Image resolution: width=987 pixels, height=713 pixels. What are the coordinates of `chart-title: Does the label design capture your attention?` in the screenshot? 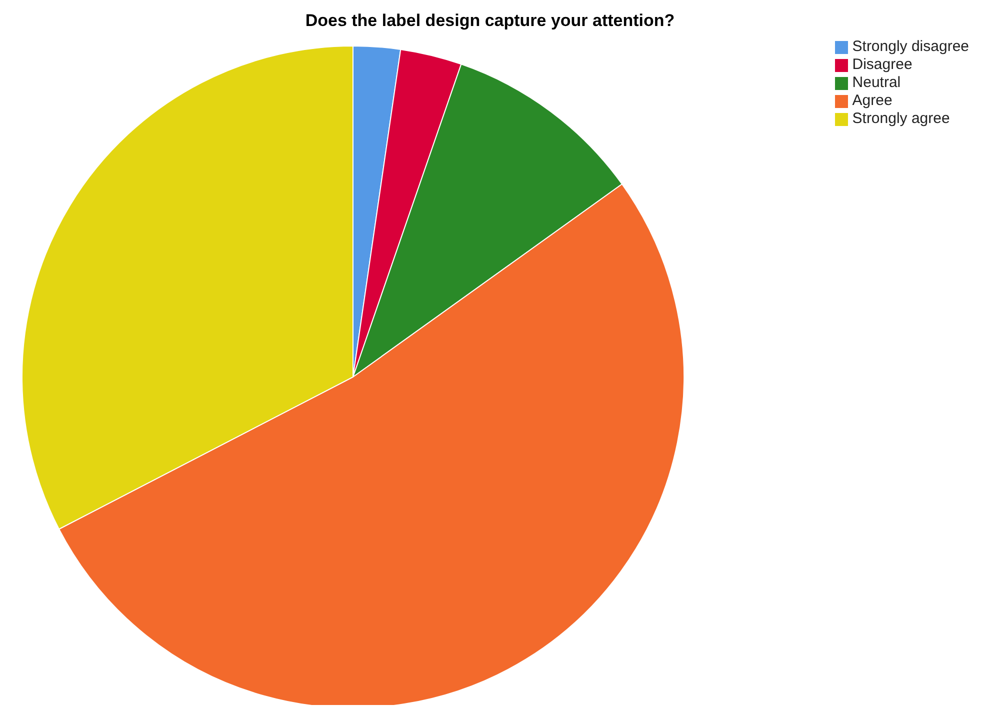 It's located at (490, 20).